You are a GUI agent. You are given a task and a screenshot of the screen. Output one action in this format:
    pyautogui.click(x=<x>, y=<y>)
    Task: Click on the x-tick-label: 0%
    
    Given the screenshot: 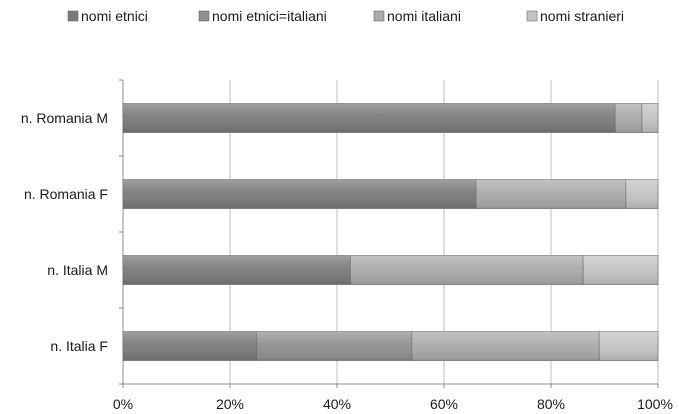 What is the action you would take?
    pyautogui.click(x=123, y=404)
    